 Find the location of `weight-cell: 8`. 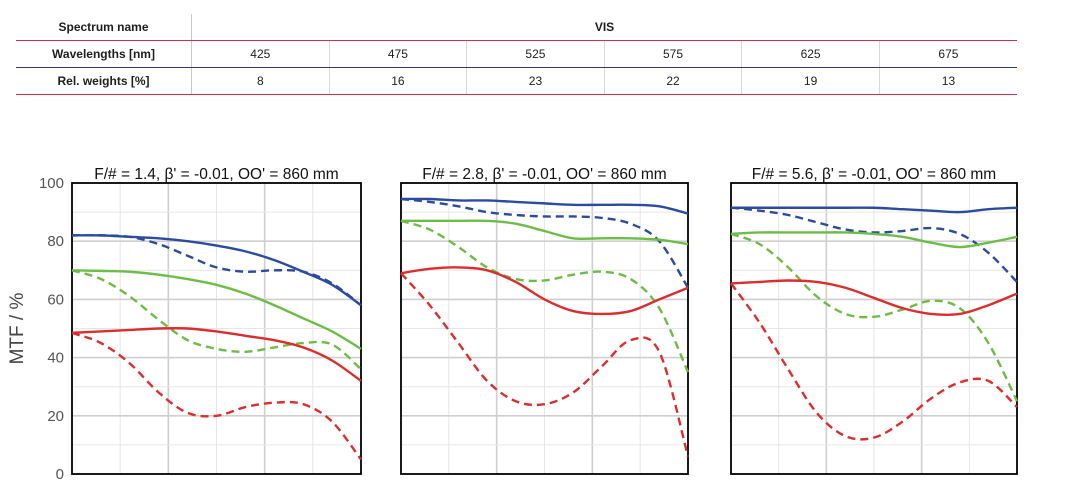

weight-cell: 8 is located at coordinates (260, 81).